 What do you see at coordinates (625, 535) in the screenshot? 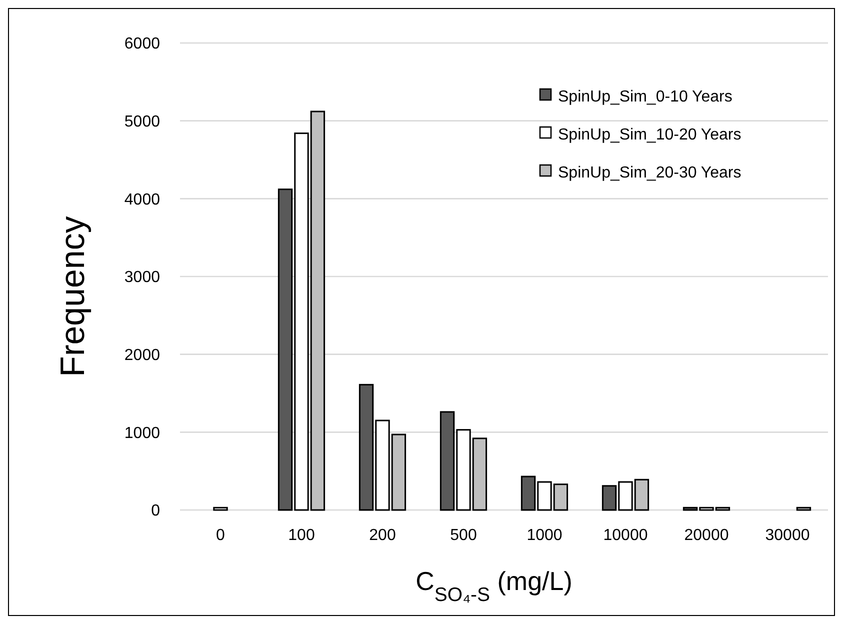
I see `x-tick-label: 10000` at bounding box center [625, 535].